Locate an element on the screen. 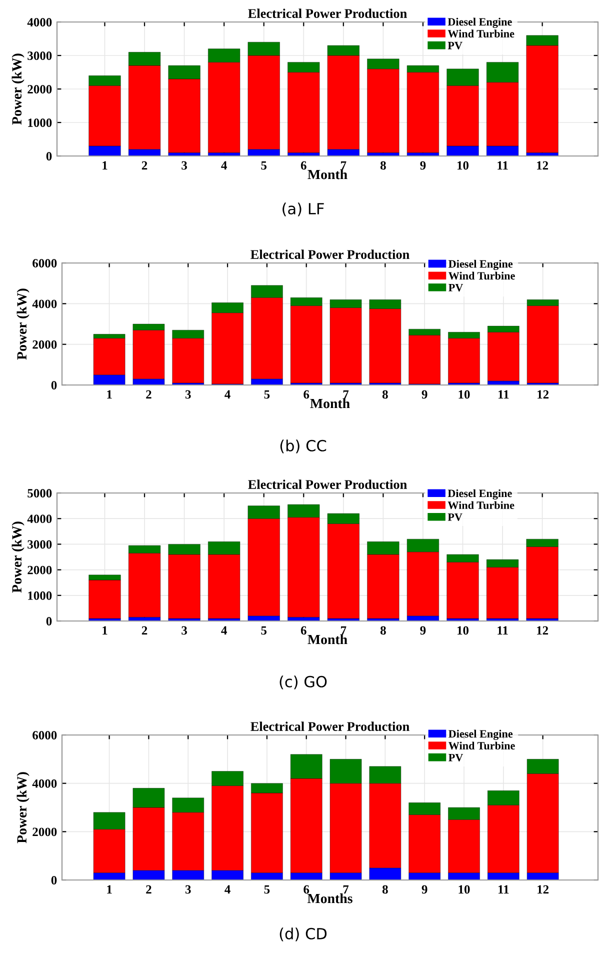 The width and height of the screenshot is (606, 963). text: (b) CC is located at coordinates (303, 447).